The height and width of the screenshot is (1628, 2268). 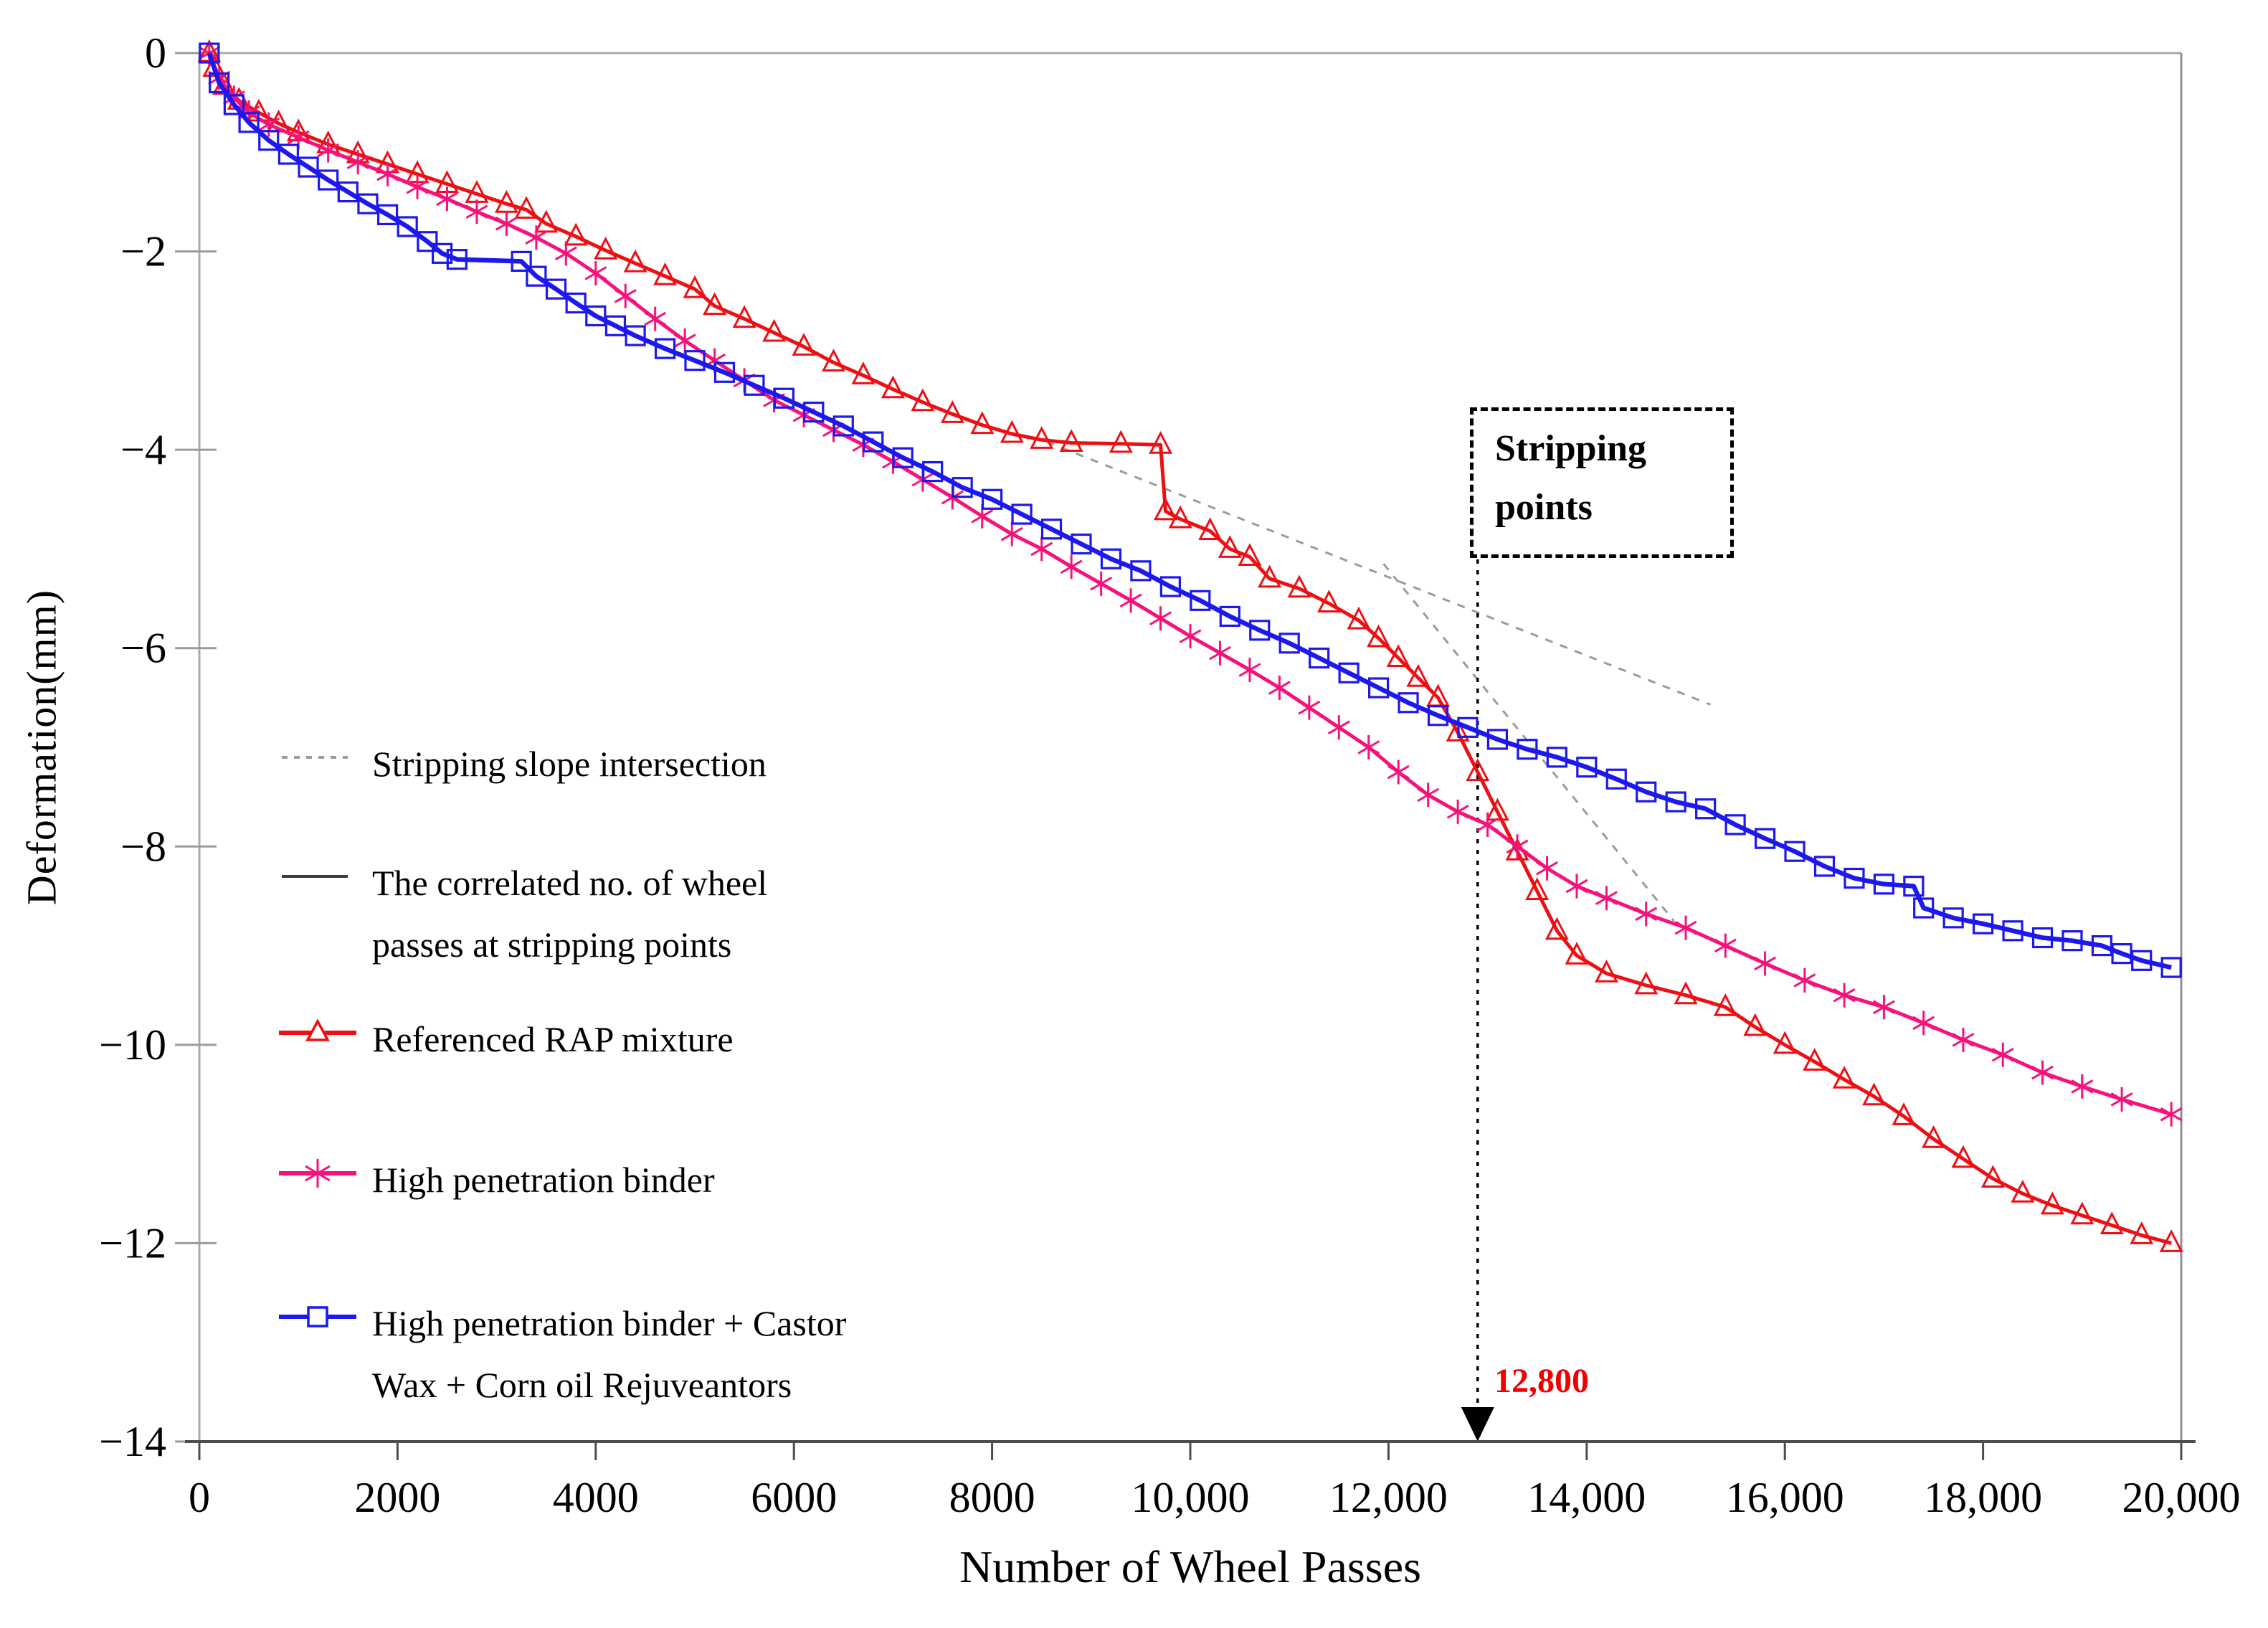 What do you see at coordinates (2181, 1498) in the screenshot?
I see `x-tick-label: 20,000` at bounding box center [2181, 1498].